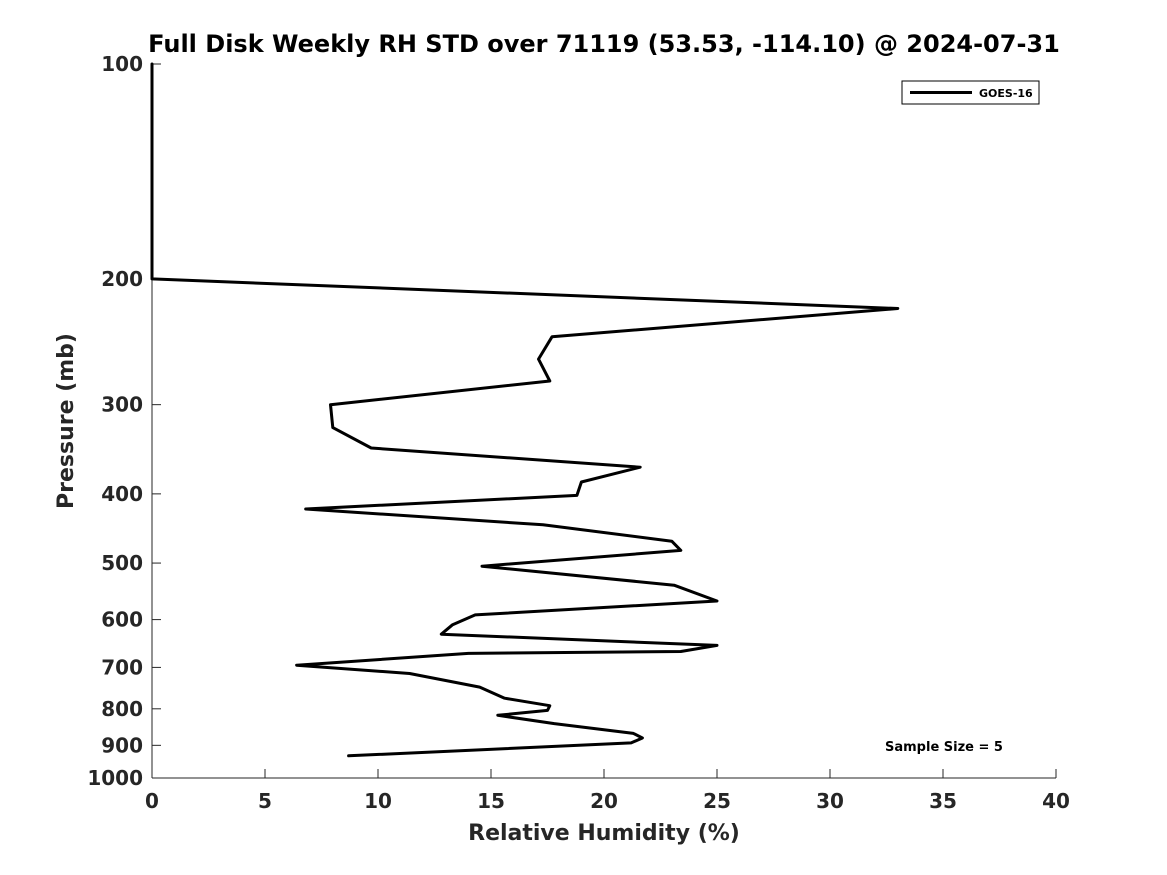 The image size is (1167, 875). Describe the element at coordinates (1056, 801) in the screenshot. I see `x-tick-label: 40` at that location.